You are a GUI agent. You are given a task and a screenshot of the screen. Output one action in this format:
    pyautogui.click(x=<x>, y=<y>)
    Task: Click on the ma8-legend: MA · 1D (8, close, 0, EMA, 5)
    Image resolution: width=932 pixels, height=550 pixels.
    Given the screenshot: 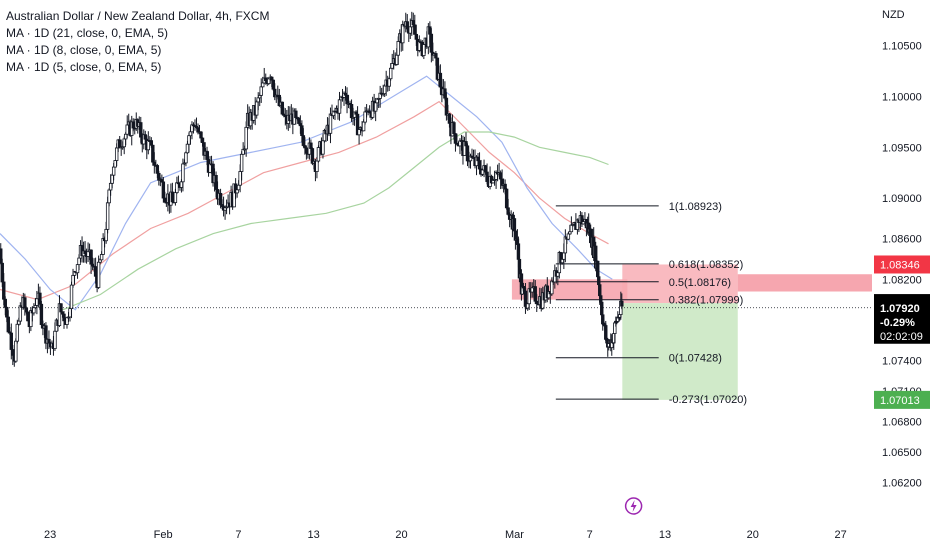 What is the action you would take?
    pyautogui.click(x=84, y=50)
    